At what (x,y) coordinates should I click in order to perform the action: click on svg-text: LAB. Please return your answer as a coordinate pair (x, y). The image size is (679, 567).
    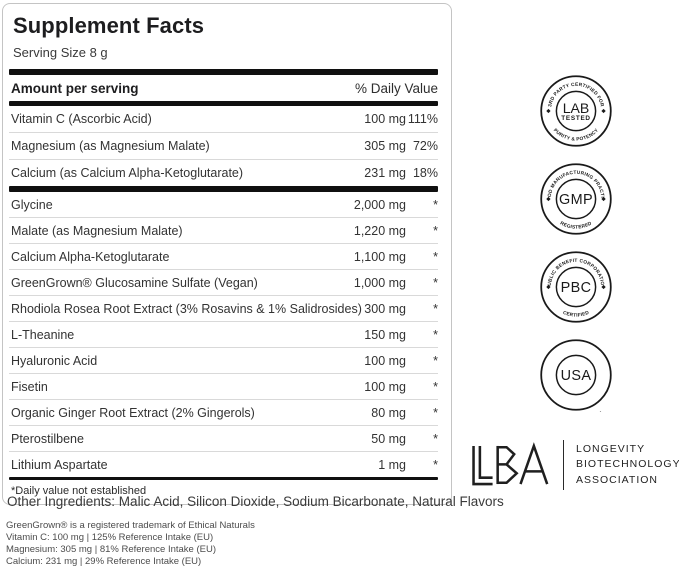
    Looking at the image, I should click on (576, 108).